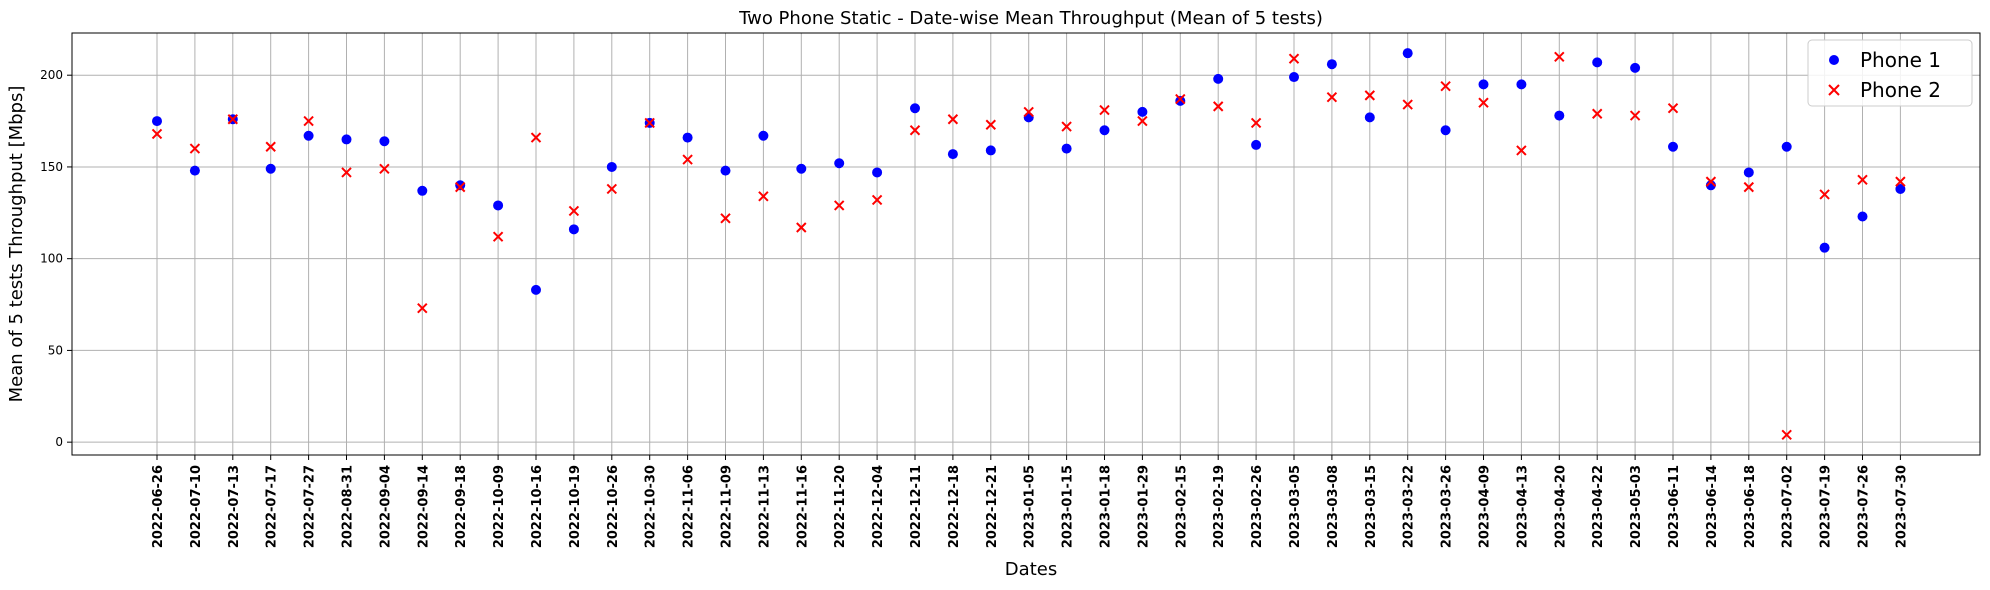 This screenshot has width=1990, height=590. What do you see at coordinates (802, 506) in the screenshot?
I see `x-tick-label: 2022-11-16` at bounding box center [802, 506].